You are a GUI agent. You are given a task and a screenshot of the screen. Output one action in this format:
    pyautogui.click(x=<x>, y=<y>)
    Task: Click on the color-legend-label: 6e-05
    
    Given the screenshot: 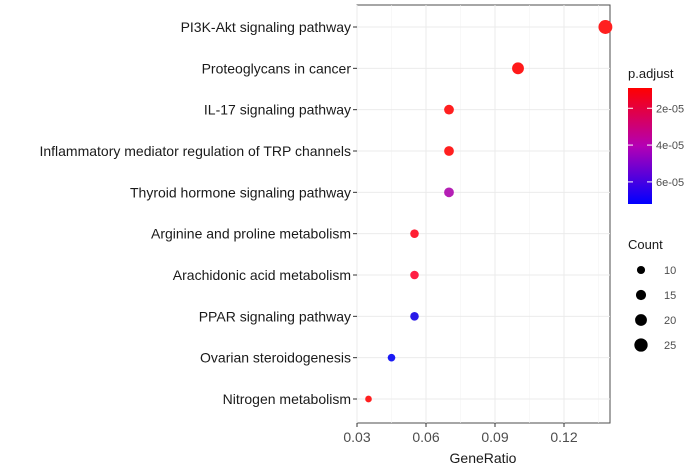 What is the action you would take?
    pyautogui.click(x=670, y=183)
    